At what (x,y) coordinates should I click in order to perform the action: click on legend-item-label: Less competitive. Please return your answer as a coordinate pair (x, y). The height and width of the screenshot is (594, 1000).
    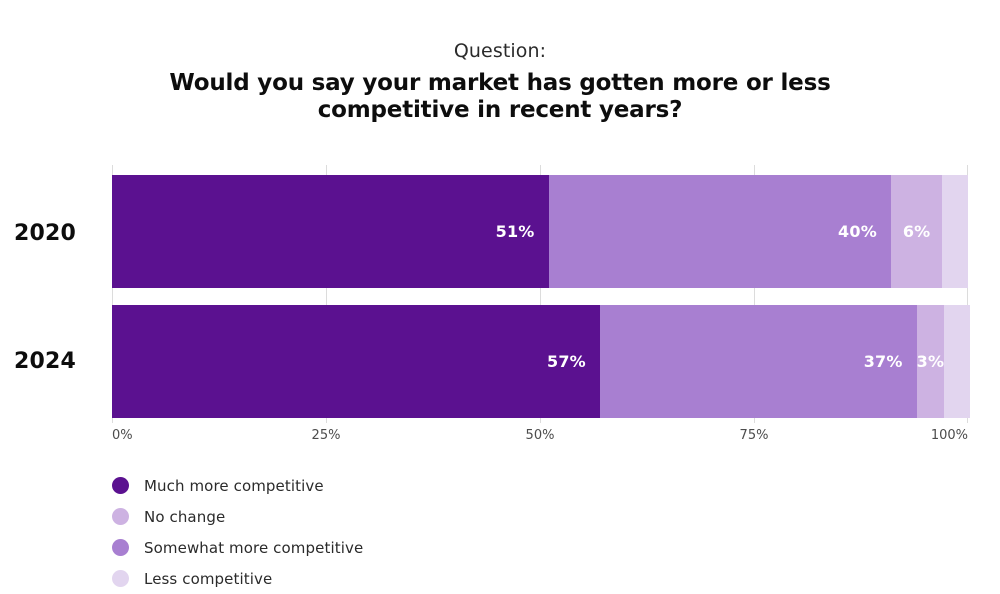
    Looking at the image, I should click on (208, 578).